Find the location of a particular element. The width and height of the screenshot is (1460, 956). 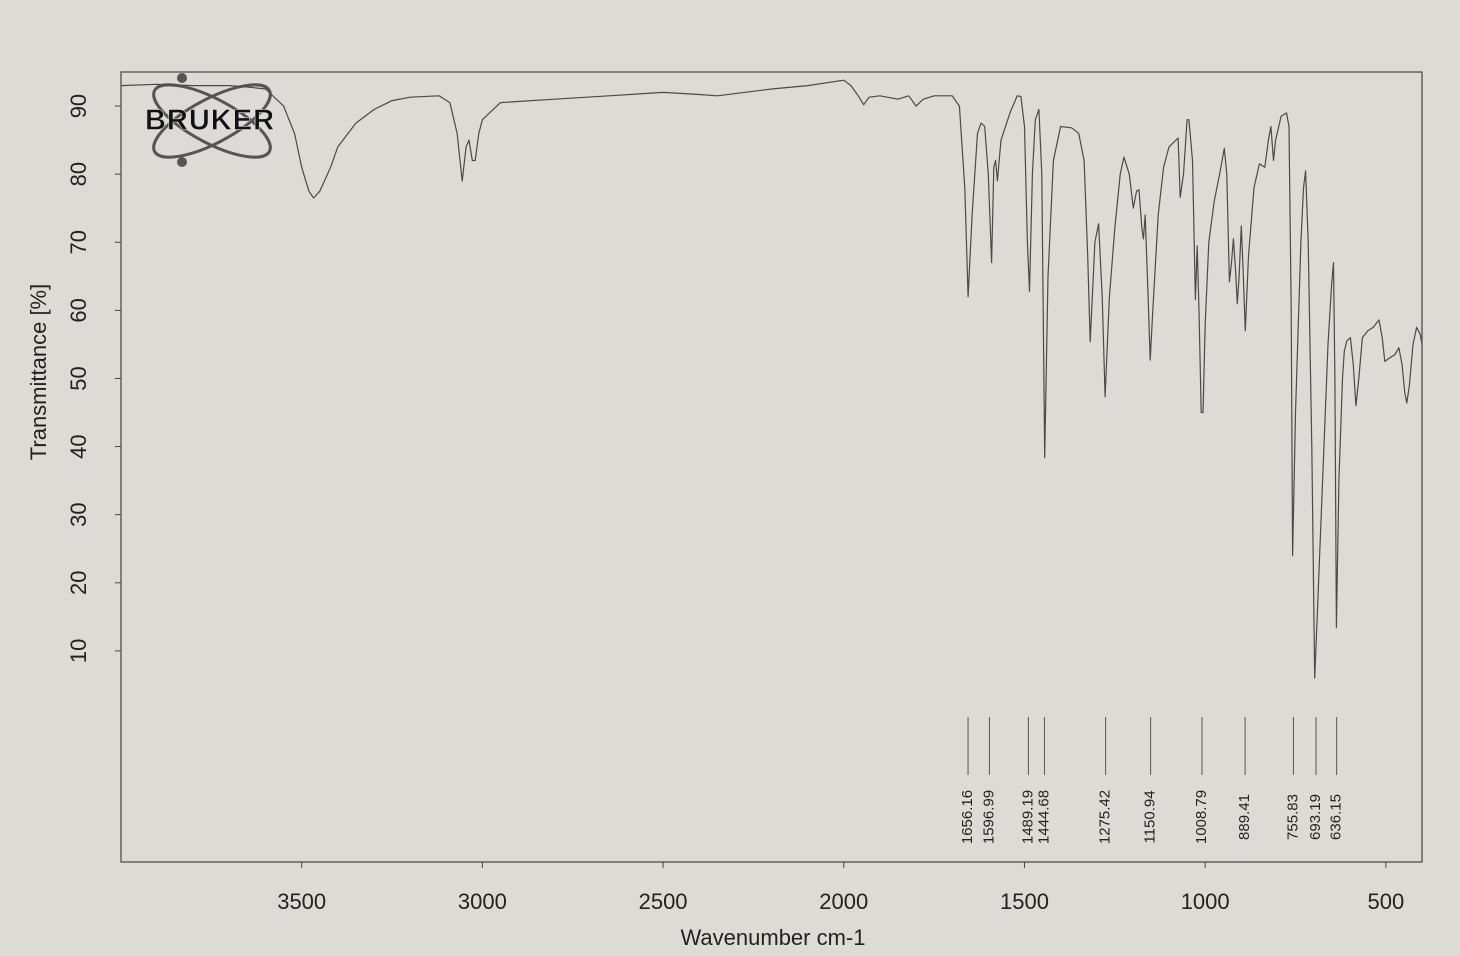

logo-text: BRUKER is located at coordinates (210, 121).